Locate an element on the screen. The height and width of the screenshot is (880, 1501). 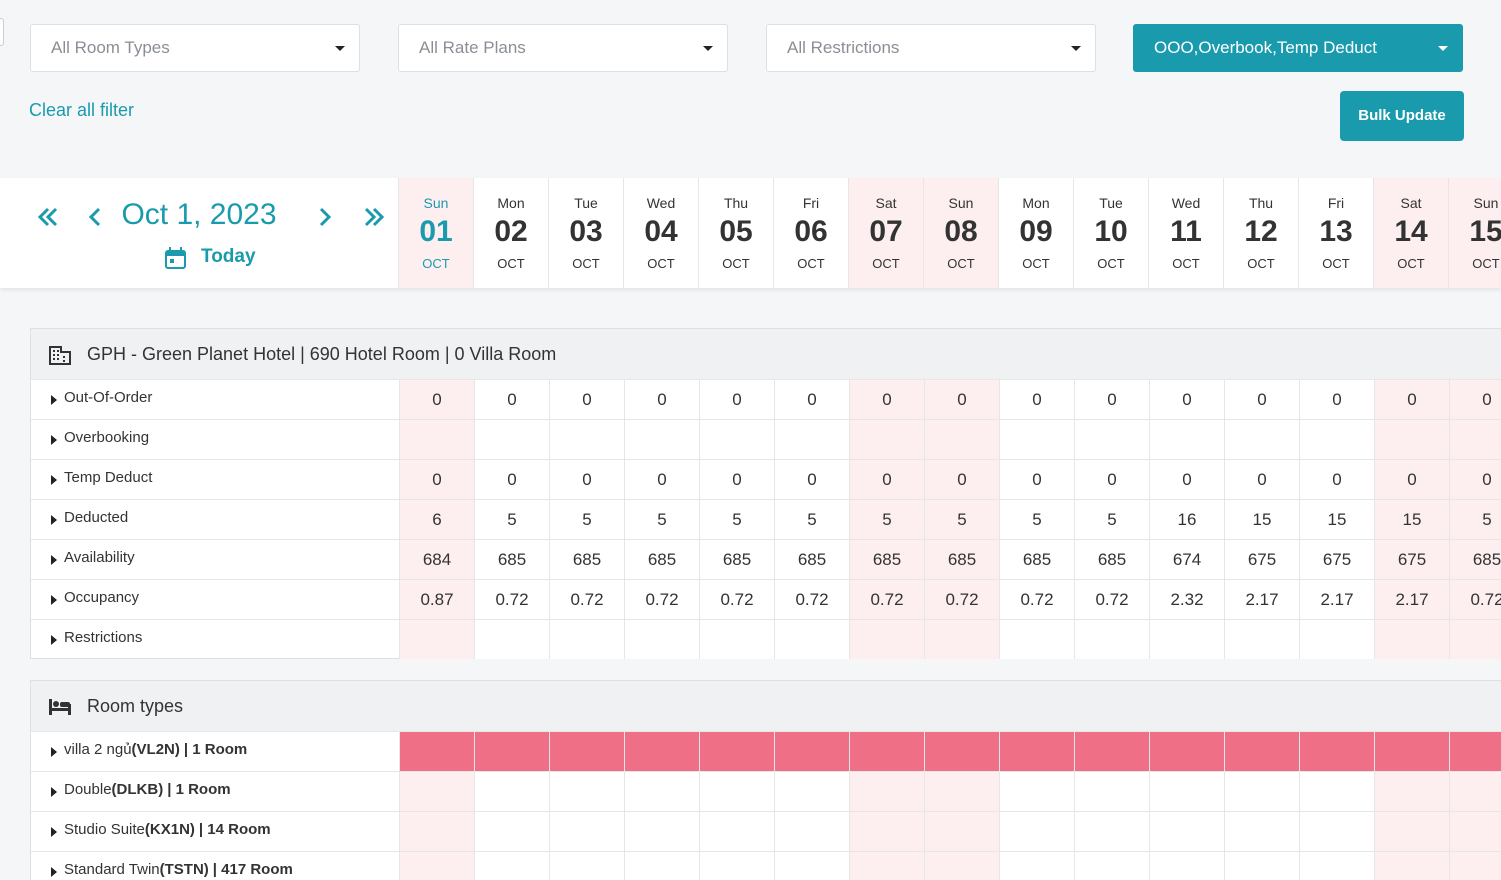
day-column: Sun 08 OCT is located at coordinates (960, 233).